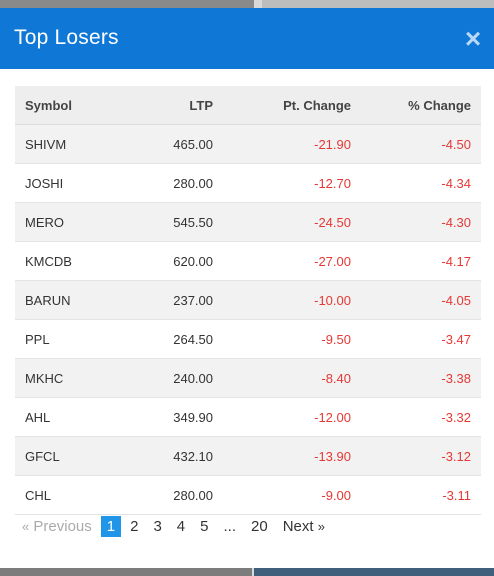 The width and height of the screenshot is (494, 576). Describe the element at coordinates (70, 105) in the screenshot. I see `column-header-symbol: Symbol` at that location.